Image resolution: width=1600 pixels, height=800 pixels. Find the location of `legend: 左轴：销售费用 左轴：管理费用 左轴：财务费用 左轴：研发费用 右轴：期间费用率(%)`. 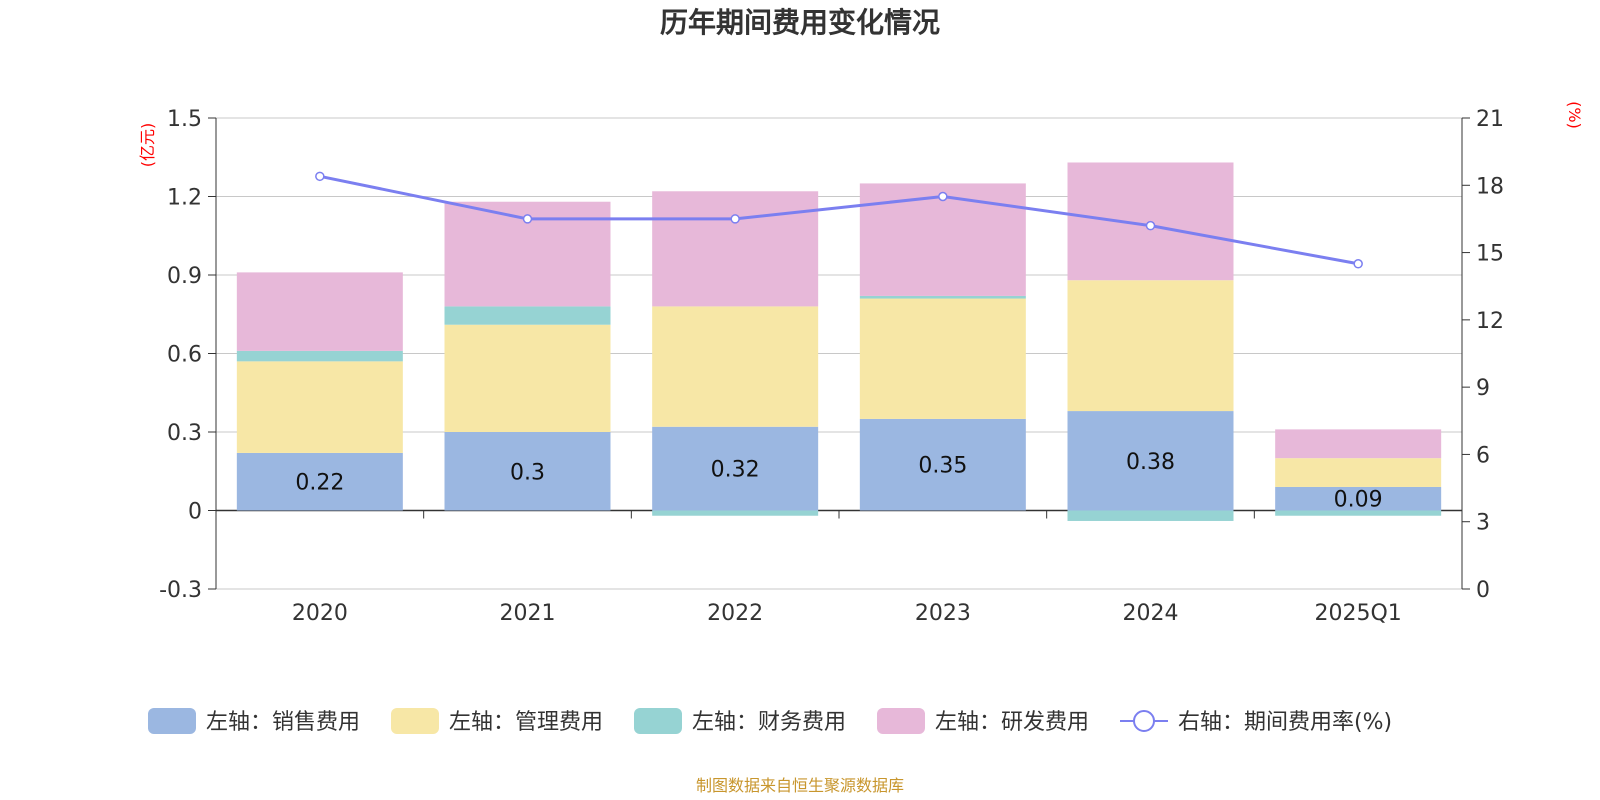

legend: 左轴：销售费用 左轴：管理费用 左轴：财务费用 左轴：研发费用 右轴：期间费用率(%) is located at coordinates (770, 721).